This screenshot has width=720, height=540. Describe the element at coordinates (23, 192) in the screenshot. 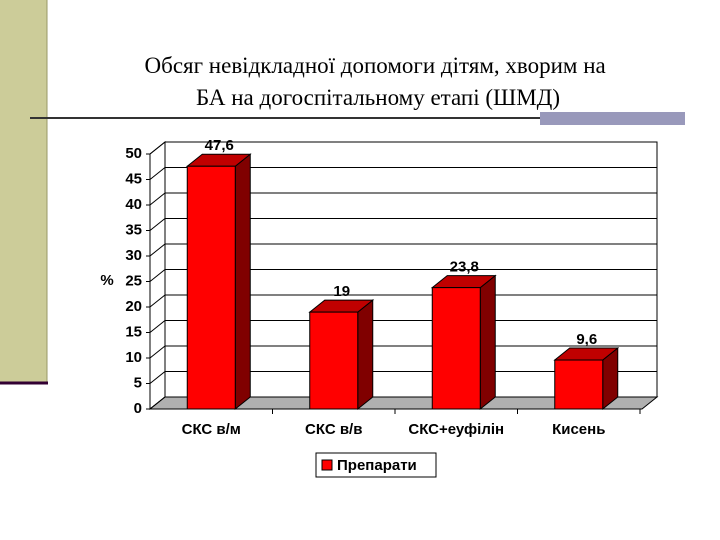

I see `side-strip` at that location.